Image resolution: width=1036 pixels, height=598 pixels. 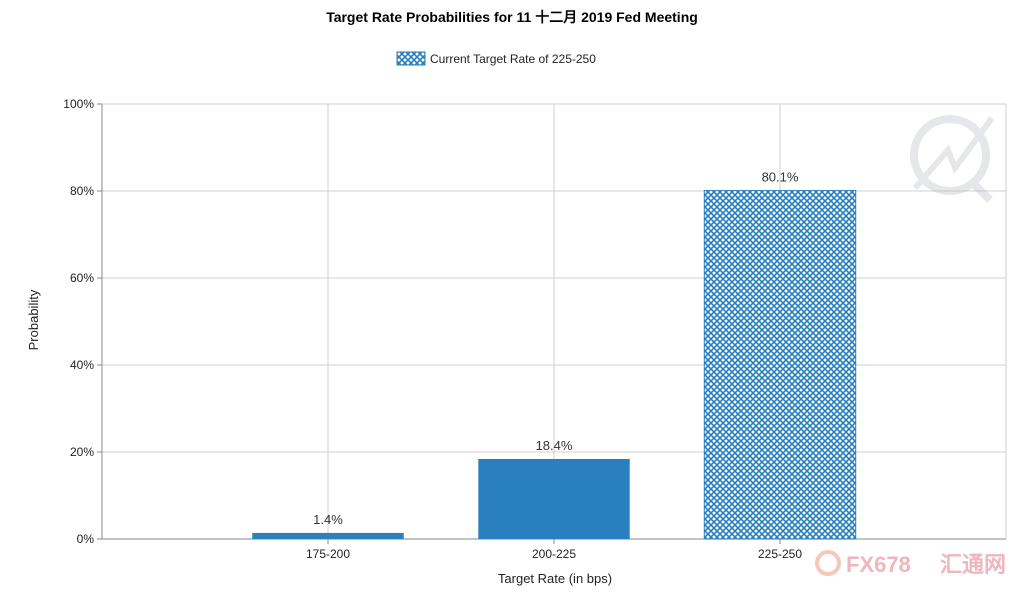 I want to click on y-tick-label: 40%, so click(x=82, y=365).